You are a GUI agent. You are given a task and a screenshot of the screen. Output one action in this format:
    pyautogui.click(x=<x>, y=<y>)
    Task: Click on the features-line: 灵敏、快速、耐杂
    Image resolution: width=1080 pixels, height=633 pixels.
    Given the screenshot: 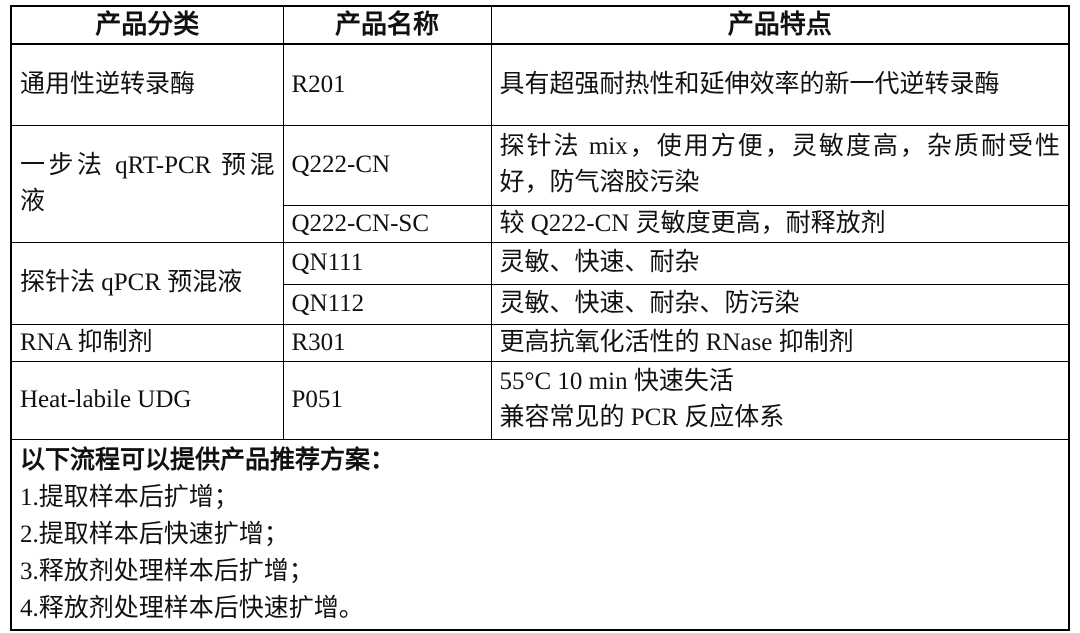 What is the action you would take?
    pyautogui.click(x=599, y=262)
    